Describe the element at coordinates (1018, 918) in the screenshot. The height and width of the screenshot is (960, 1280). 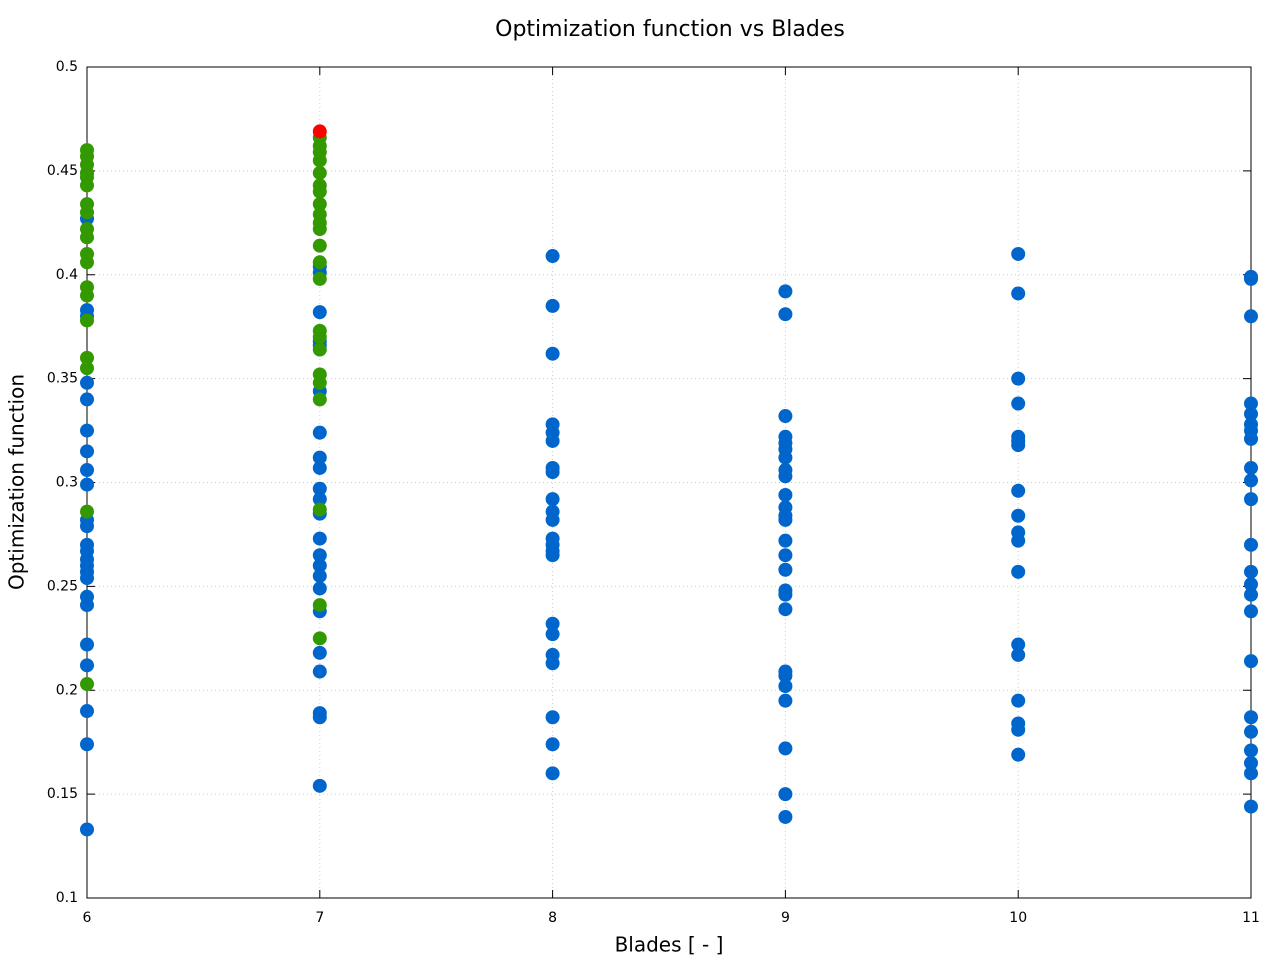
I see `x-tick-label: 10` at that location.